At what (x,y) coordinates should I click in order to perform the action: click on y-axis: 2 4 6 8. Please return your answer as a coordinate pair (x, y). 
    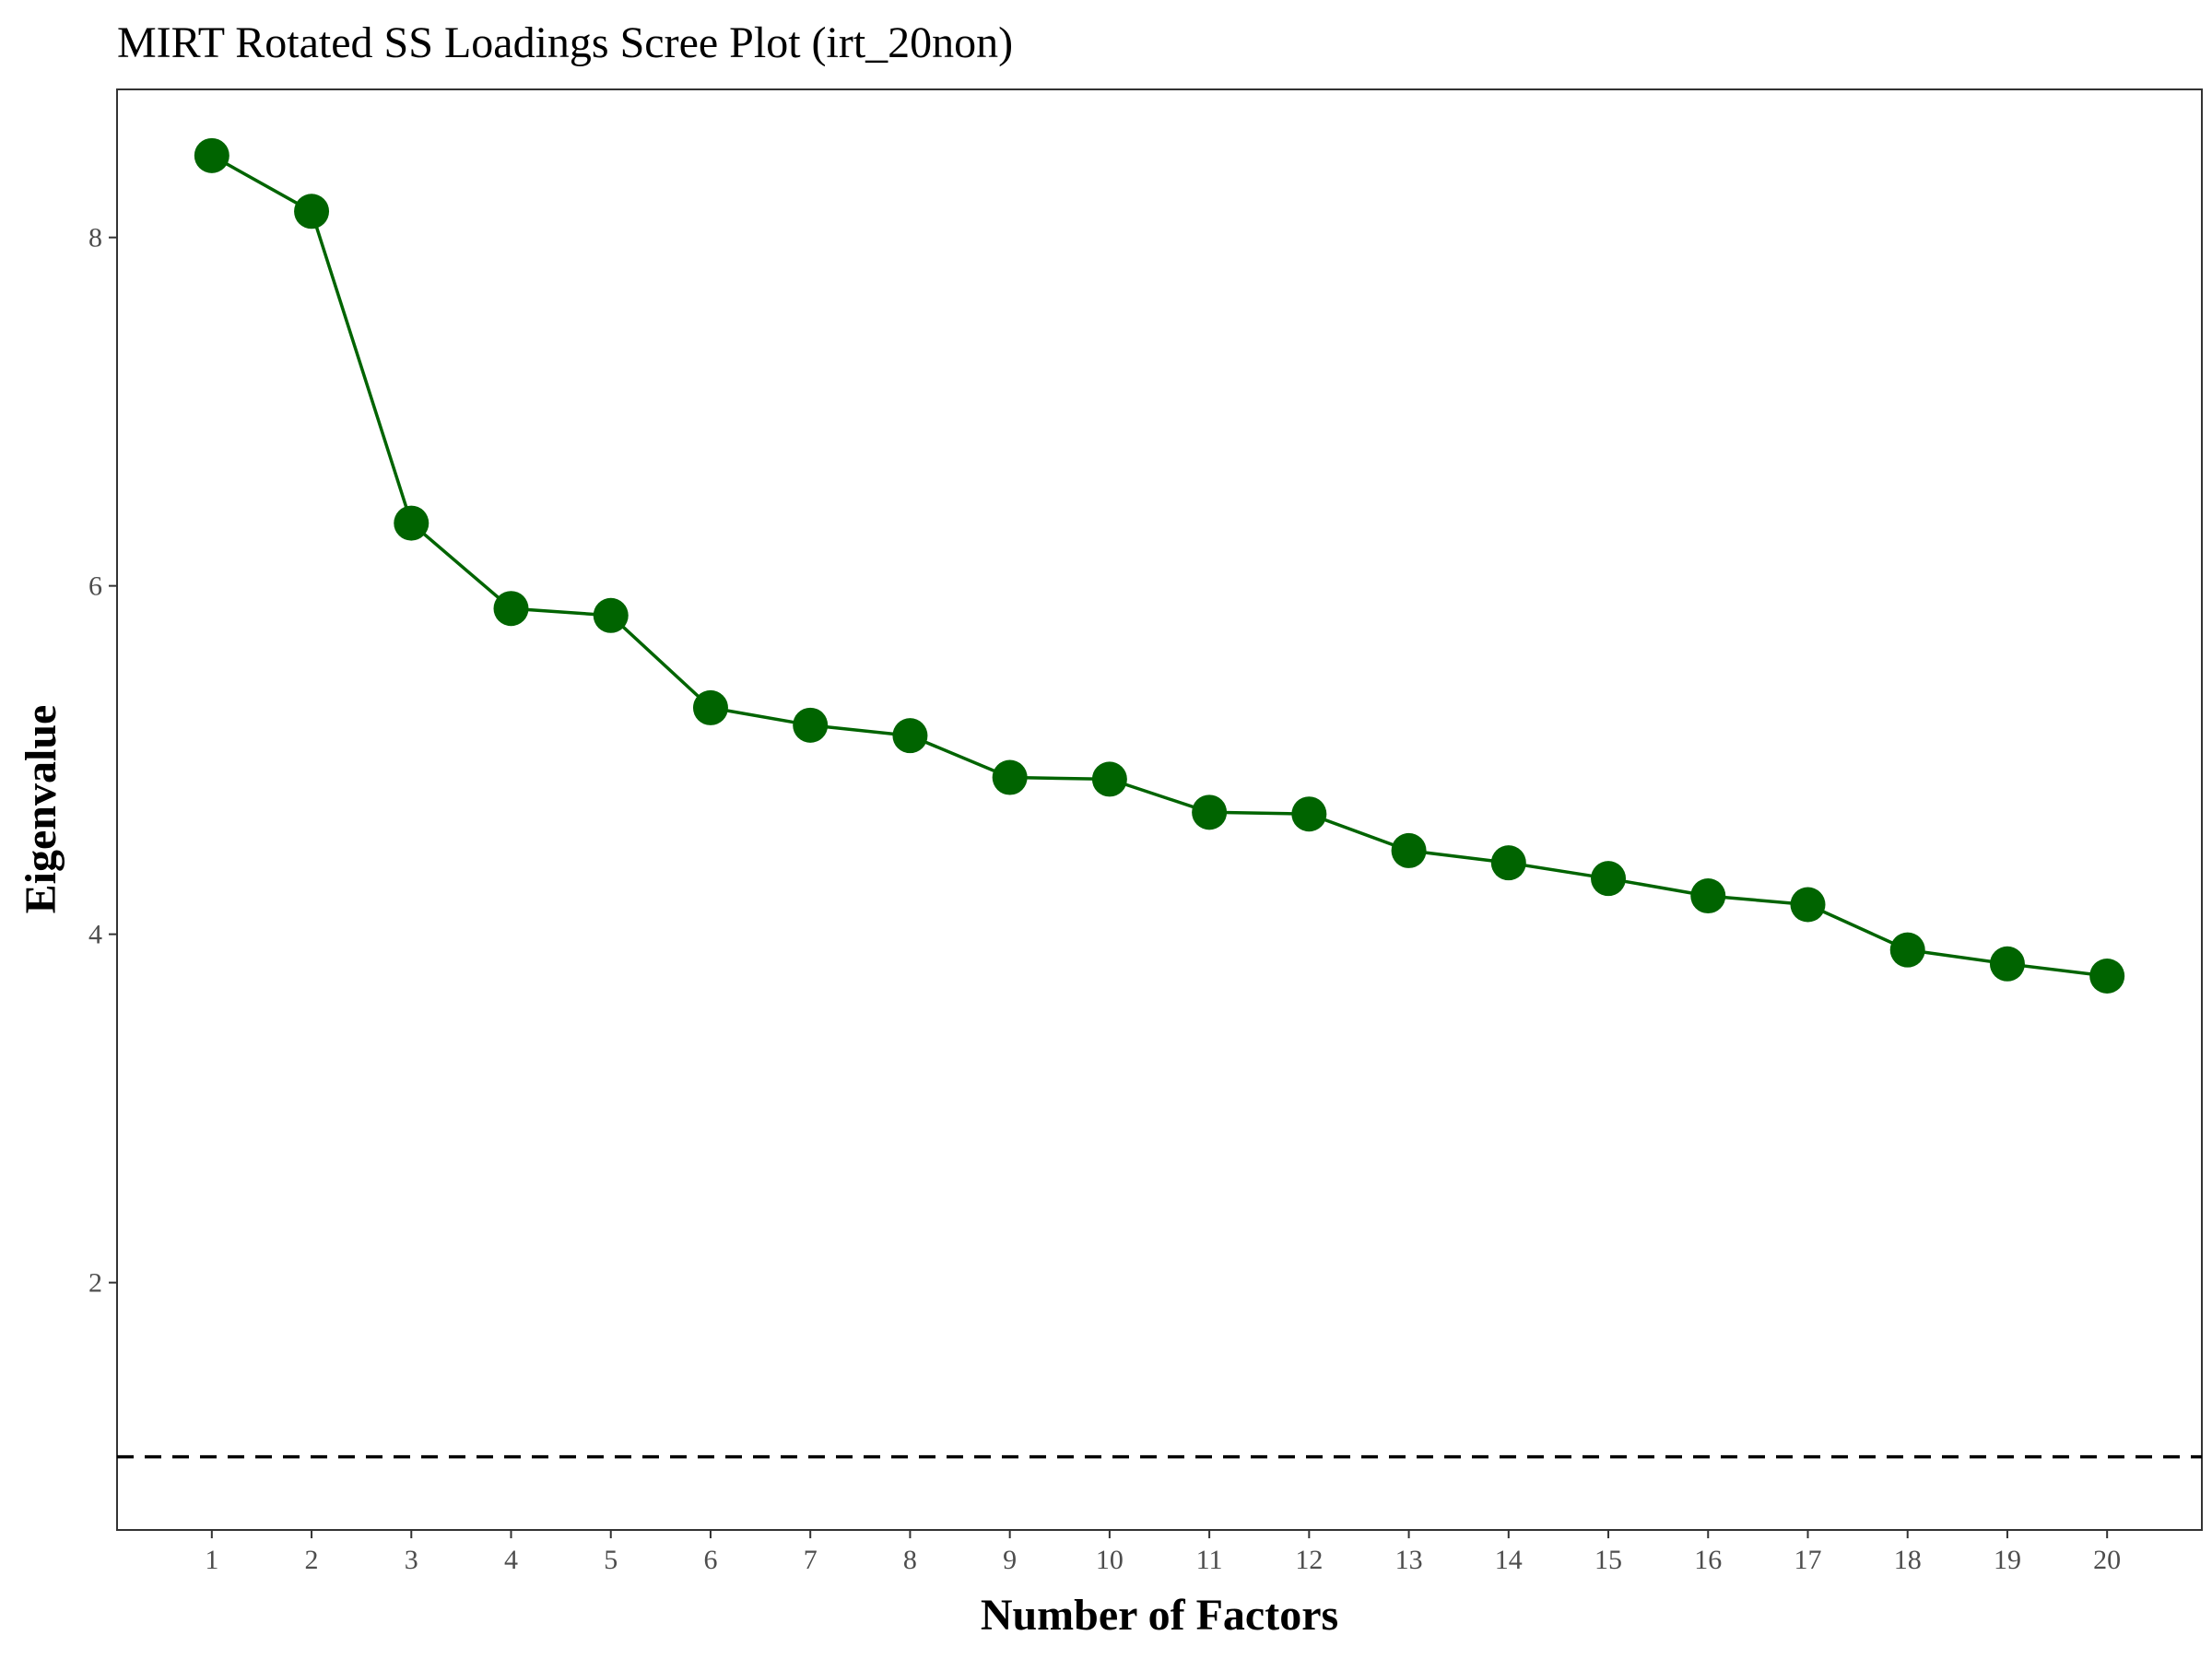
    Looking at the image, I should click on (102, 761).